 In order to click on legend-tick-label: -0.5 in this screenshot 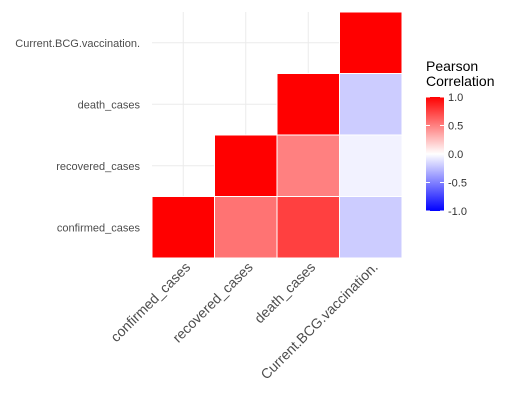, I will do `click(457, 184)`.